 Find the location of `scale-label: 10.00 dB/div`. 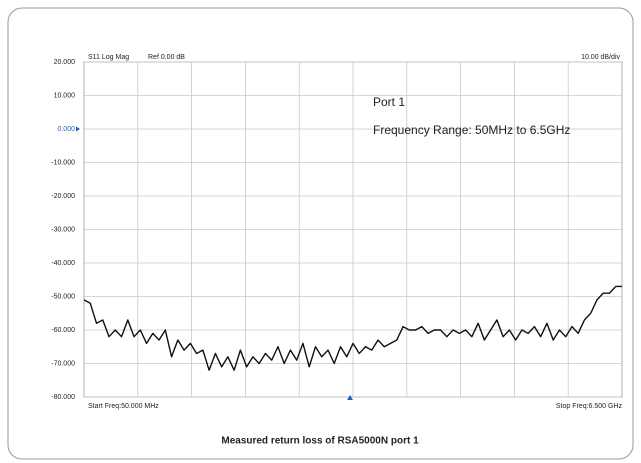

scale-label: 10.00 dB/div is located at coordinates (600, 57).